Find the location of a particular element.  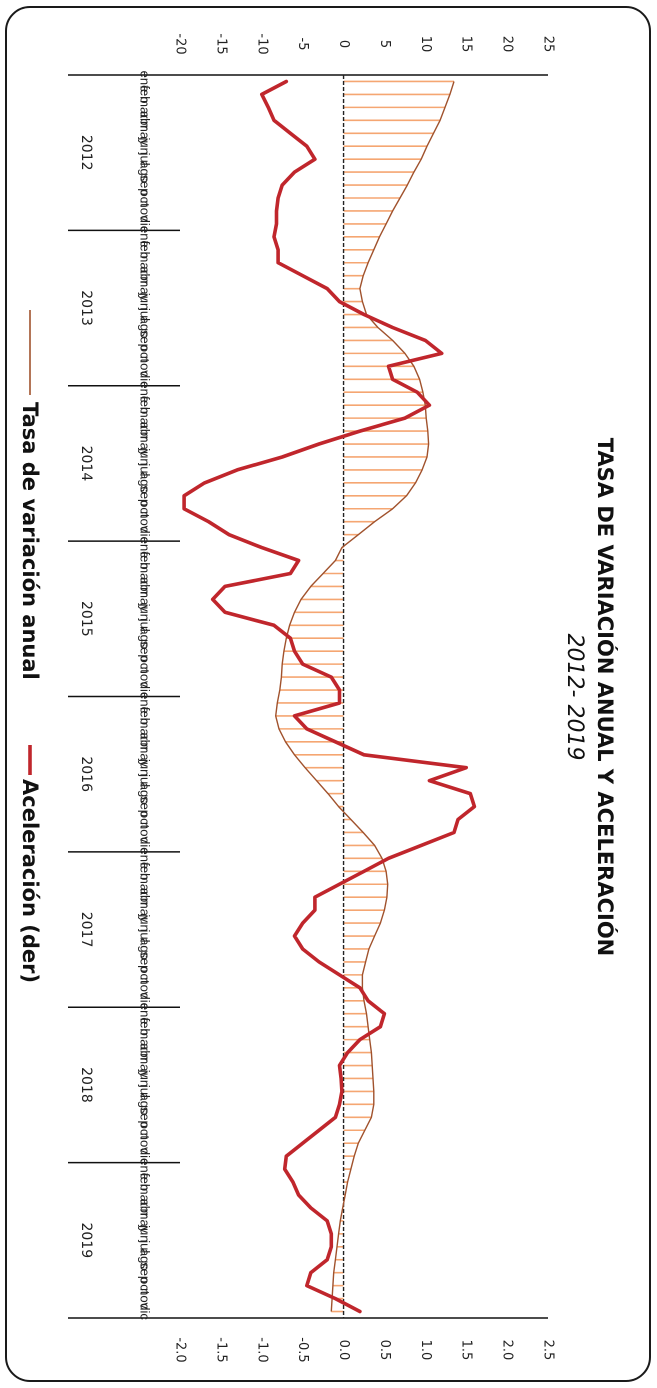

year-label: 2017 is located at coordinates (86, 930).